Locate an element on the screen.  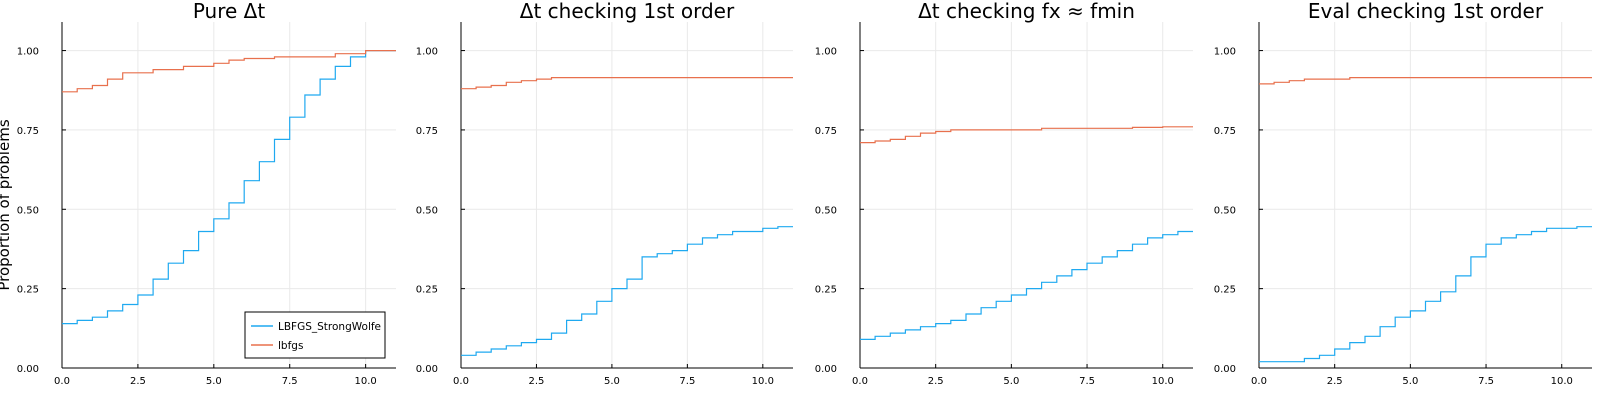
legend-entry: LBFGS_StrongWolfe is located at coordinates (329, 327).